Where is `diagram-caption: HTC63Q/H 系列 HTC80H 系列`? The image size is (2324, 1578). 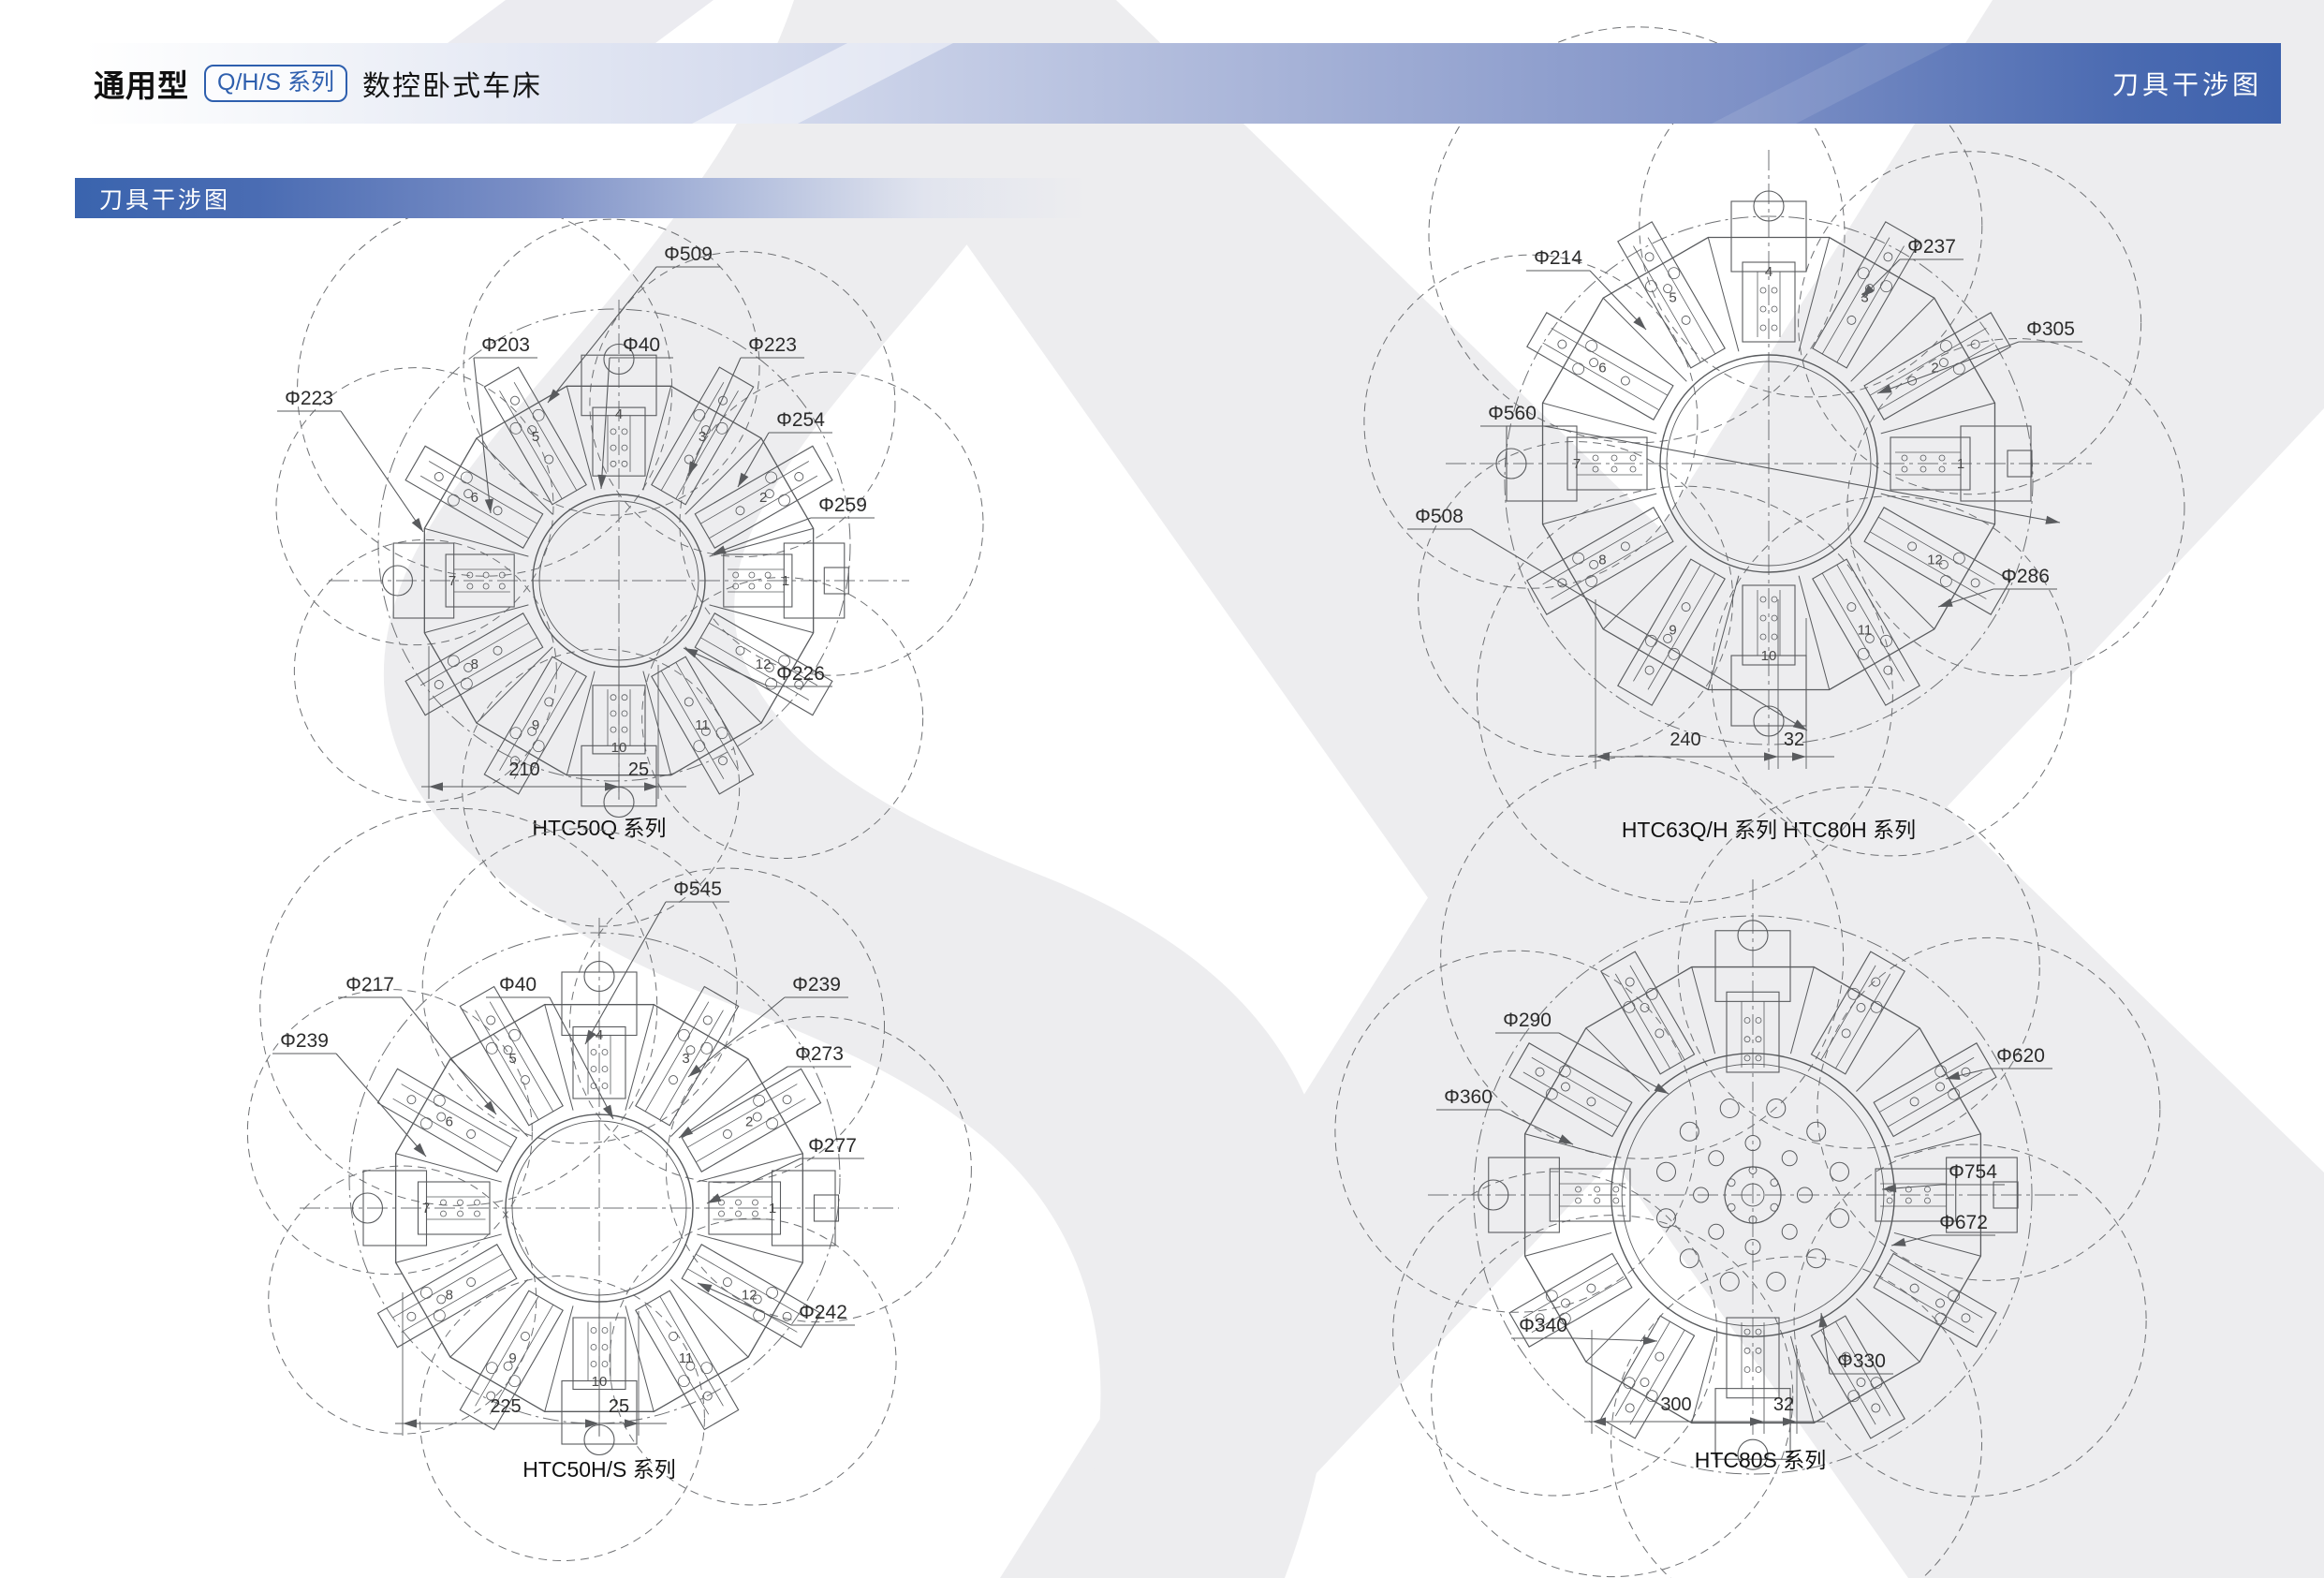
diagram-caption: HTC63Q/H 系列 HTC80H 系列 is located at coordinates (1769, 830).